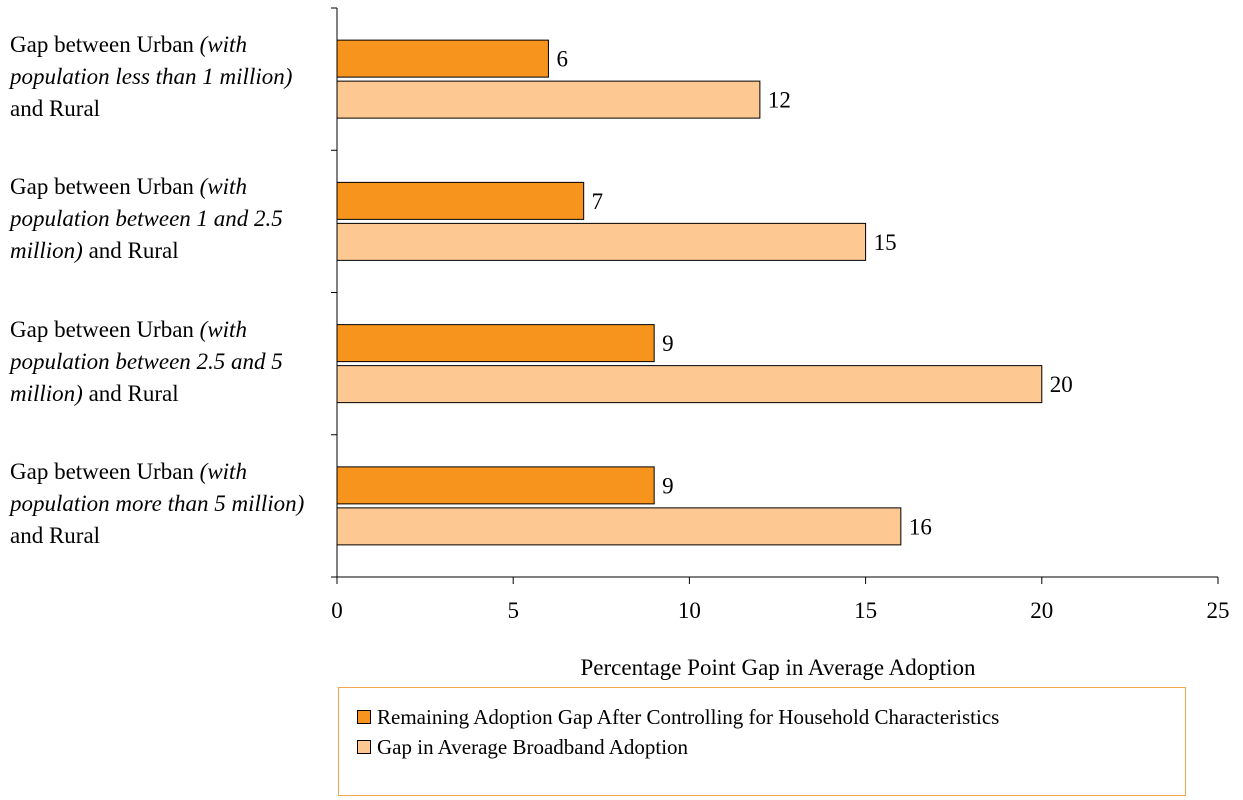  I want to click on bar-value-label: 20, so click(1061, 384).